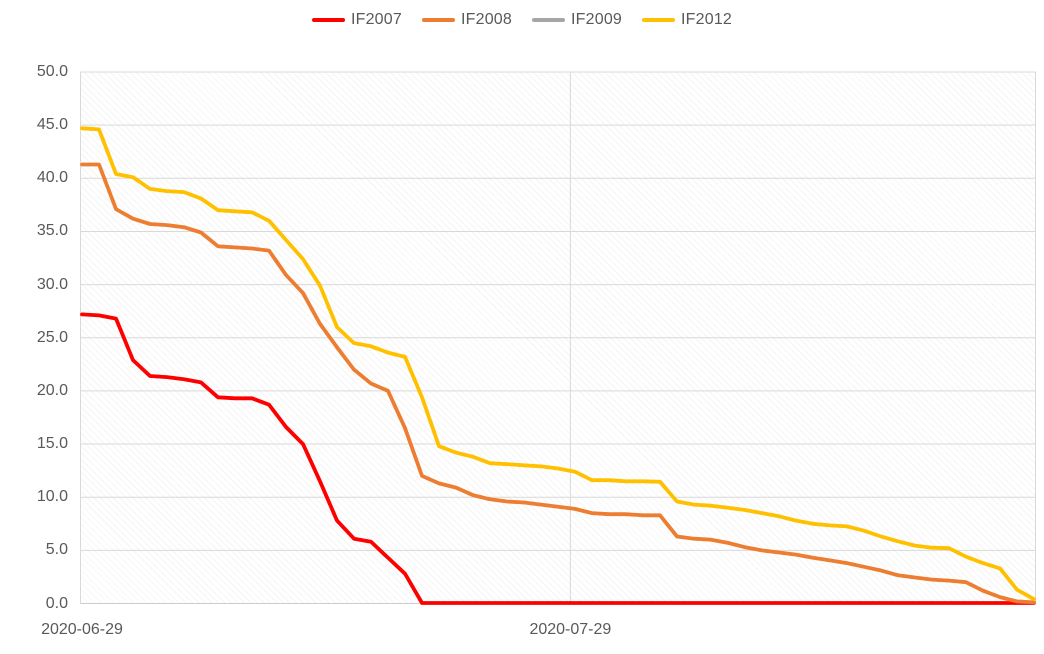  Describe the element at coordinates (707, 19) in the screenshot. I see `legend-label: IF2012` at that location.